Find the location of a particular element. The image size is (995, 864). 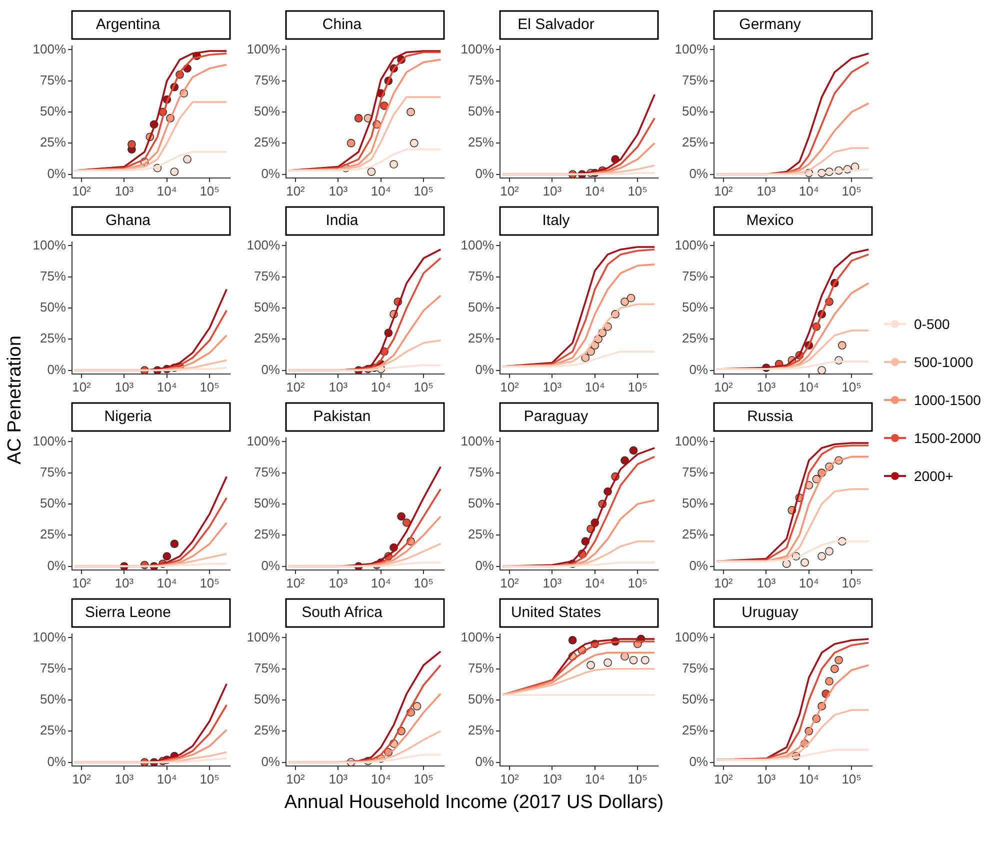

legend-label: 2000+ is located at coordinates (934, 476).